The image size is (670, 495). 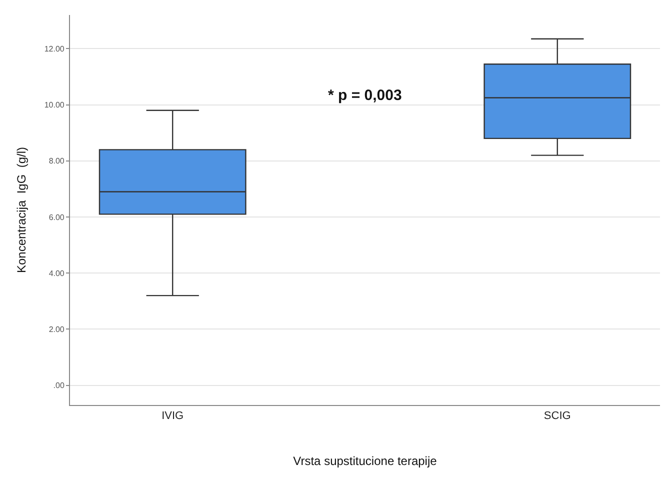 I want to click on y-tick-label: 12.00, so click(x=54, y=49).